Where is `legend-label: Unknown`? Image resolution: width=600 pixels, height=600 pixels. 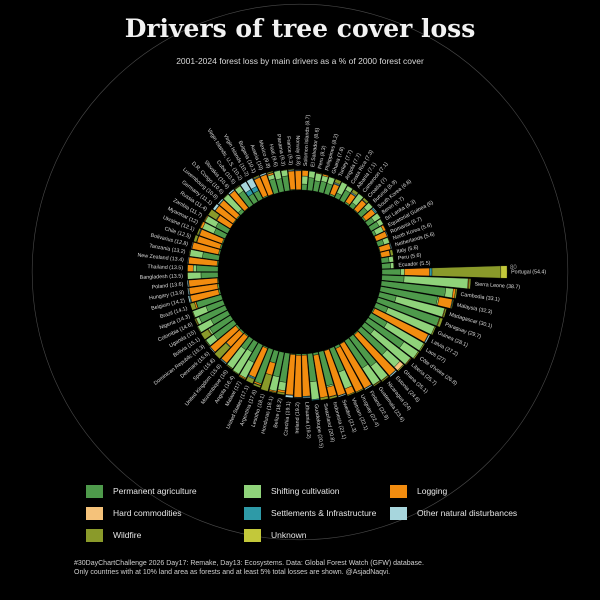
legend-label: Unknown is located at coordinates (289, 535).